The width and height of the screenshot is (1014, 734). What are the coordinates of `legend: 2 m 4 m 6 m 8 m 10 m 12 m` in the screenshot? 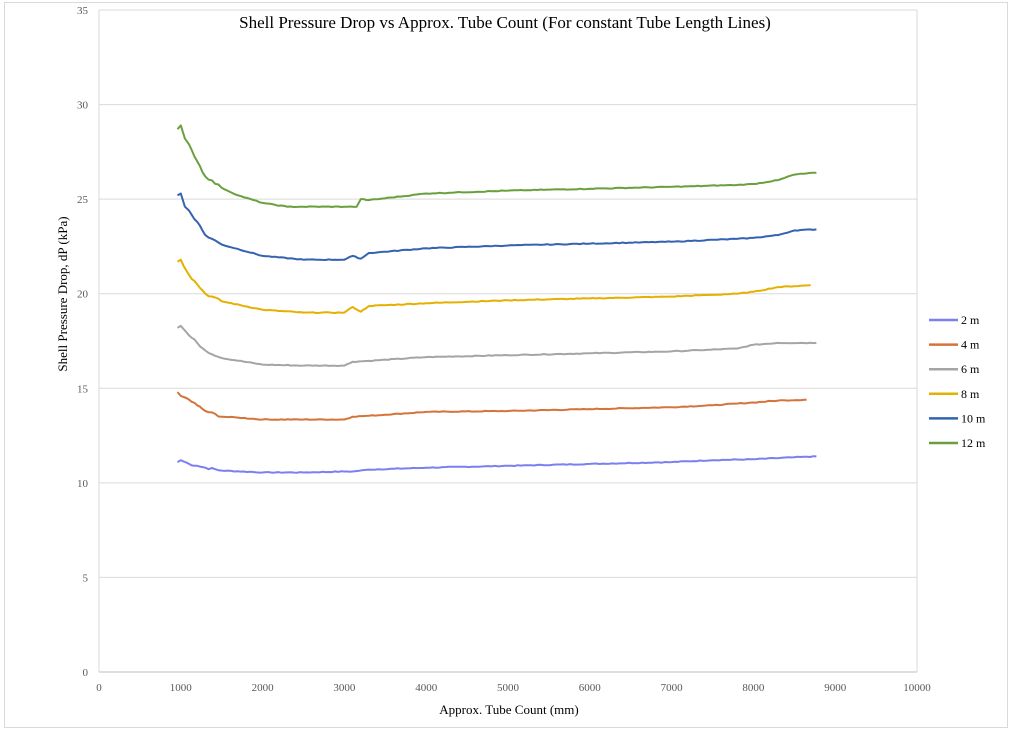 It's located at (957, 381).